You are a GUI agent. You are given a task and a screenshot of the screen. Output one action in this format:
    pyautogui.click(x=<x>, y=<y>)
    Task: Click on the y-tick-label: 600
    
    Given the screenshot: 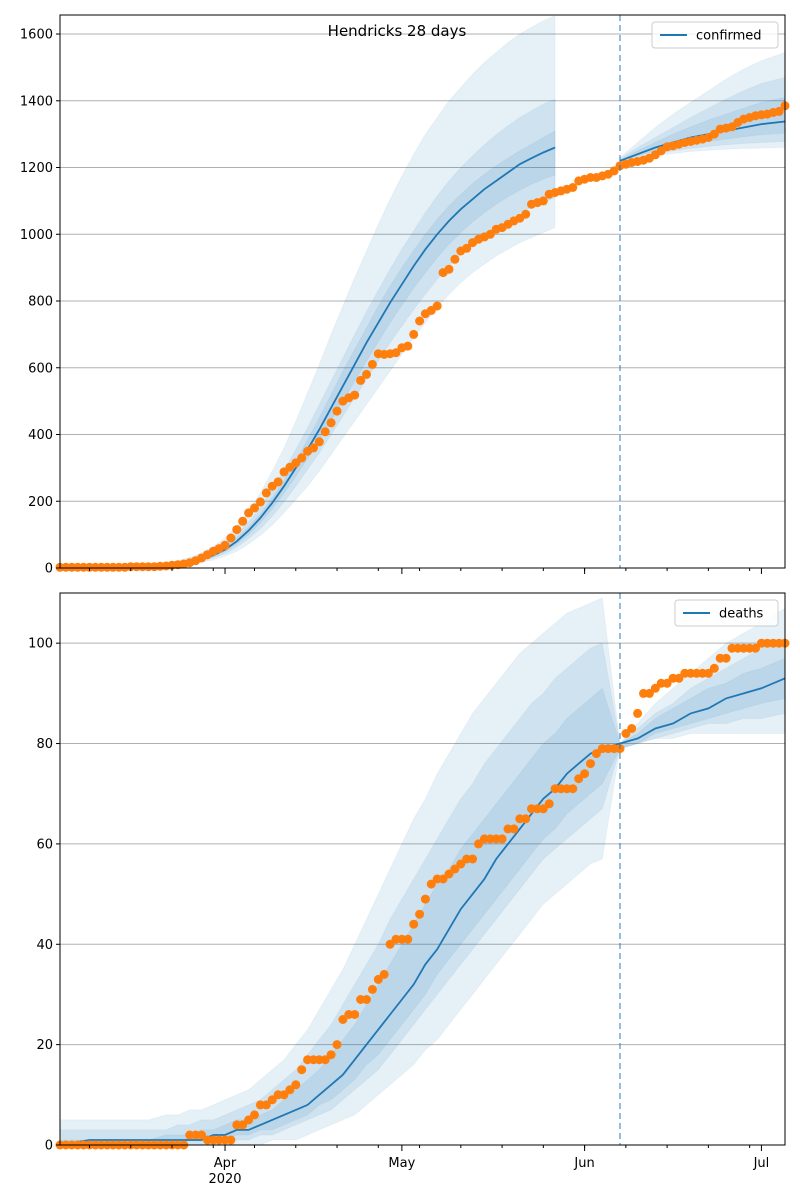 What is the action you would take?
    pyautogui.click(x=40, y=368)
    